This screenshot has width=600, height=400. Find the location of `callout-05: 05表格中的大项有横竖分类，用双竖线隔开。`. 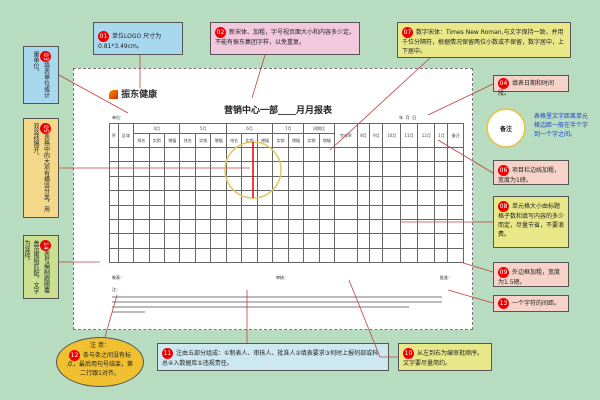

callout-05: 05表格中的大项有横竖分类，用双竖线隔开。 is located at coordinates (41, 168).